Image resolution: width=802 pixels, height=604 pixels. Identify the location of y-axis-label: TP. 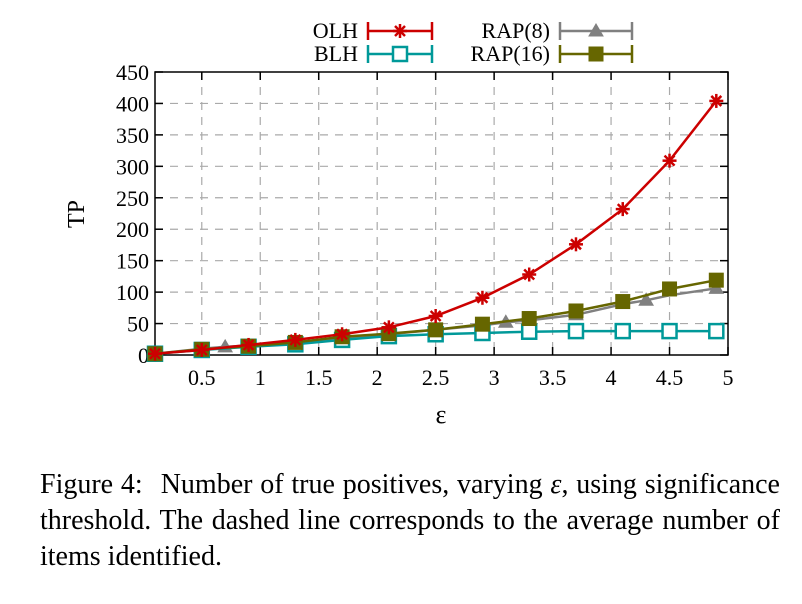
(77, 214).